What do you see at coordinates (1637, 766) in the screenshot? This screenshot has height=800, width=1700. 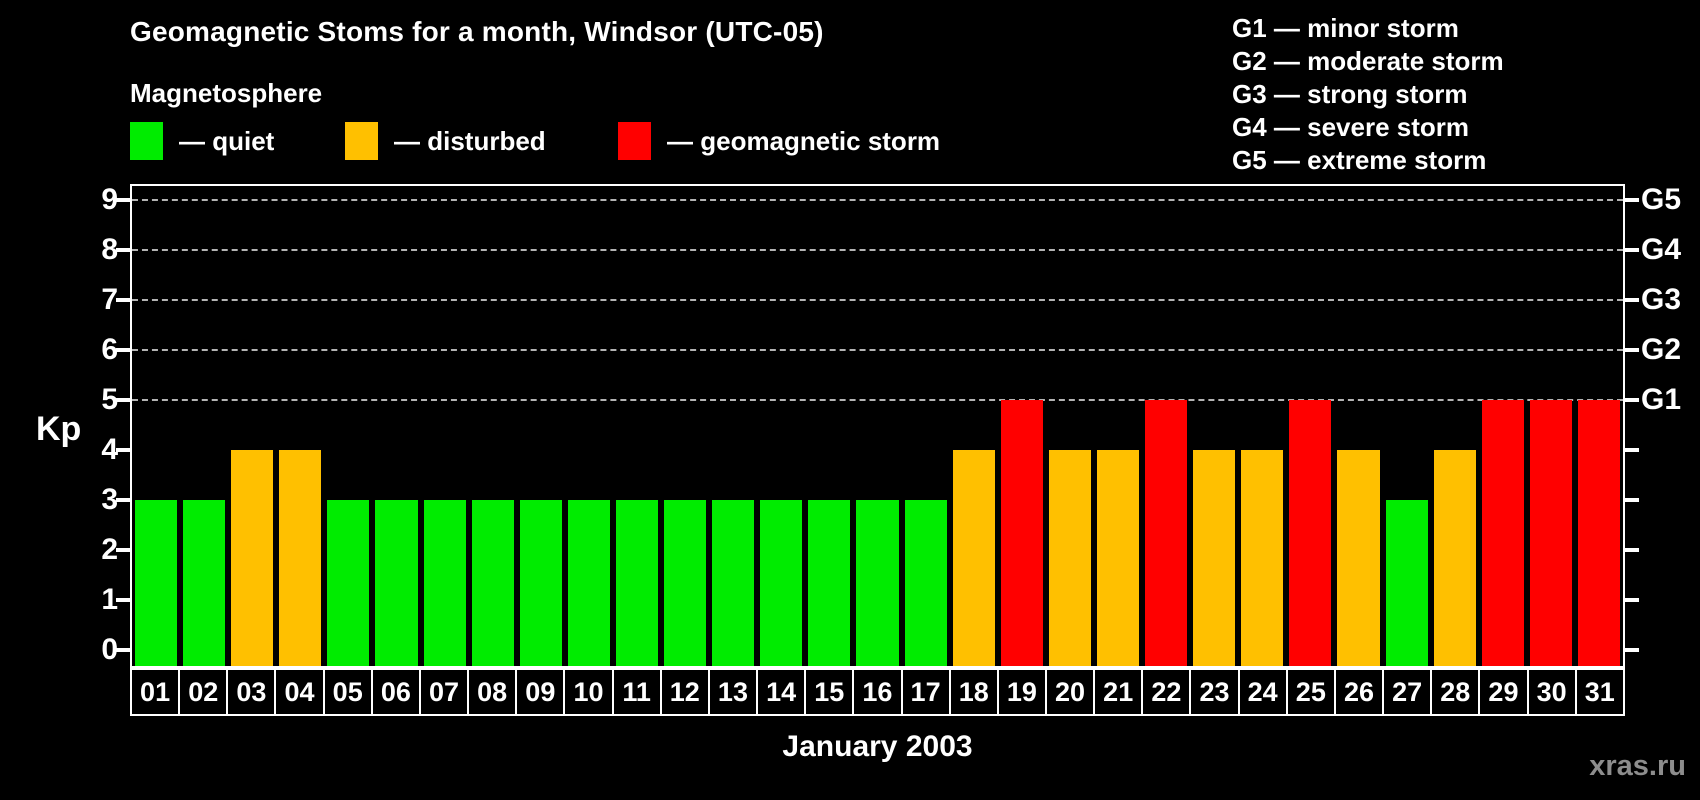 I see `watermark: xras.ru` at bounding box center [1637, 766].